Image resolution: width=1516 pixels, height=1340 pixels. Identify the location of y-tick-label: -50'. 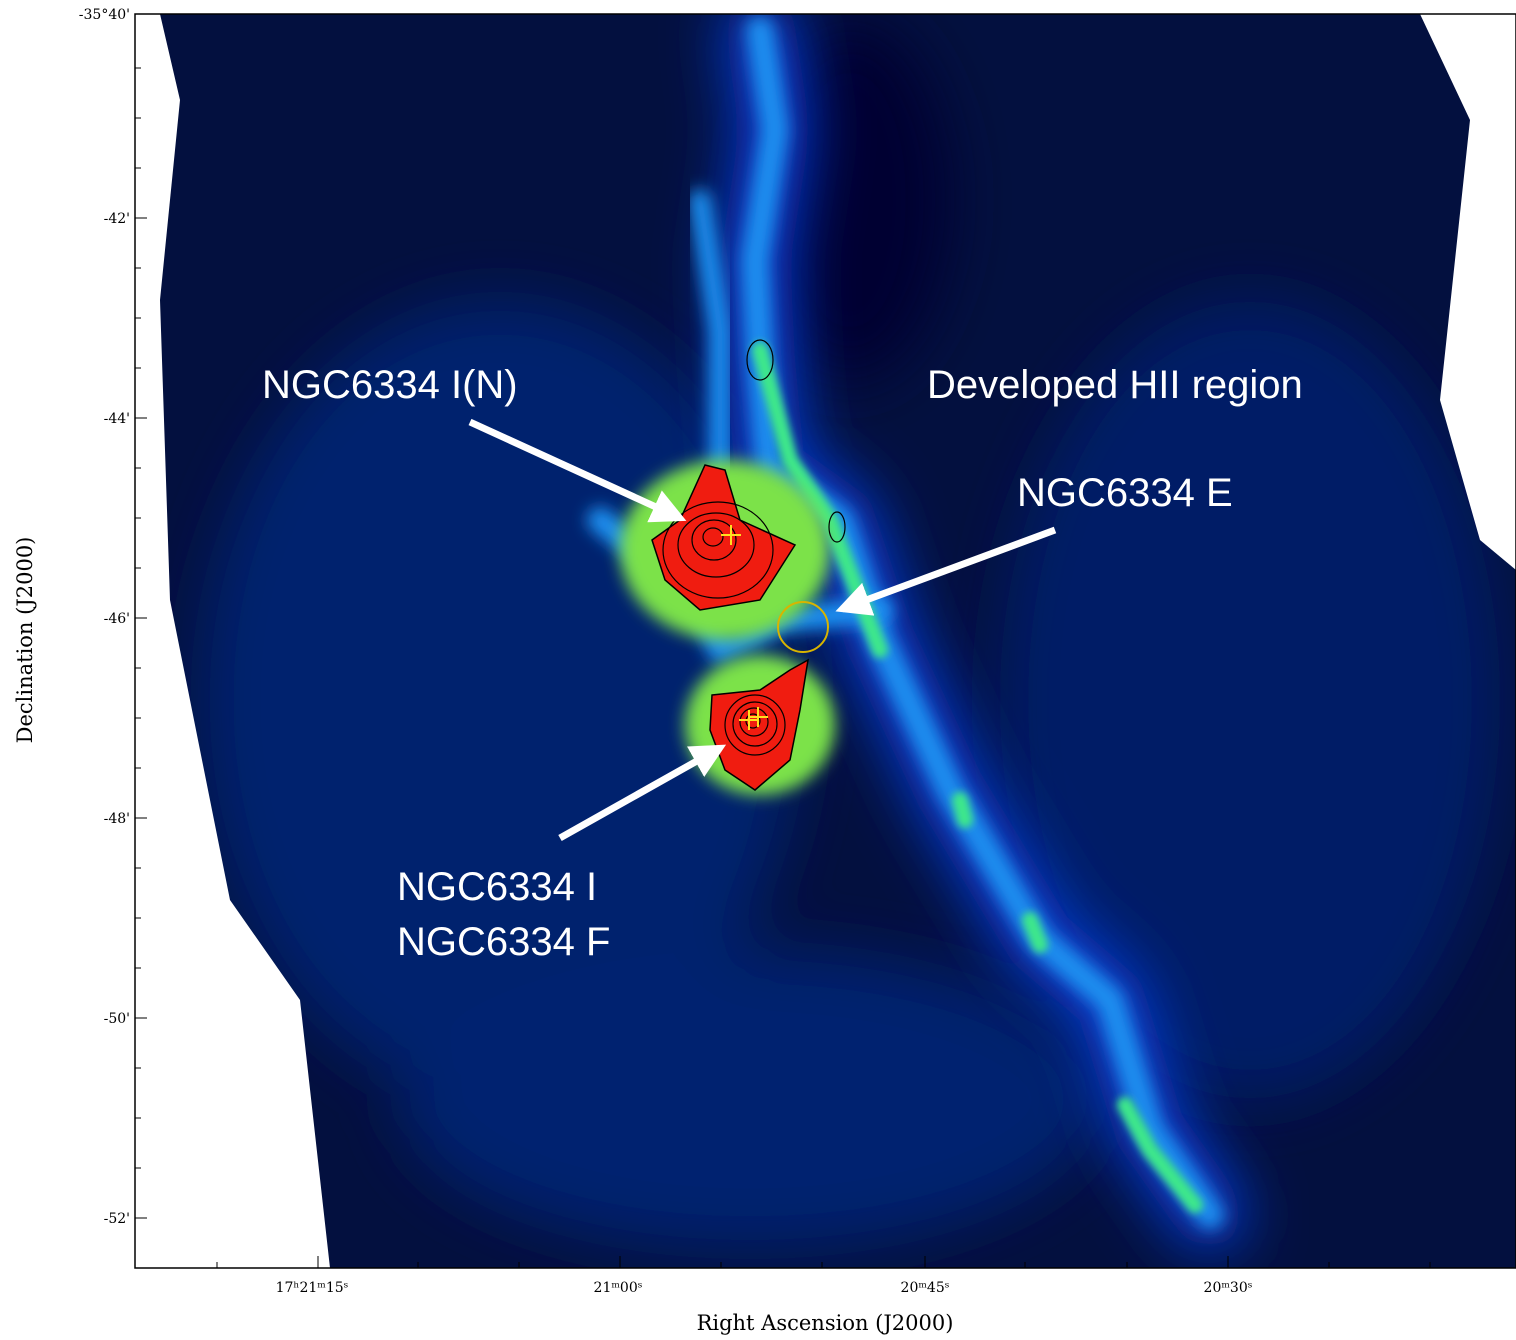
(117, 1019).